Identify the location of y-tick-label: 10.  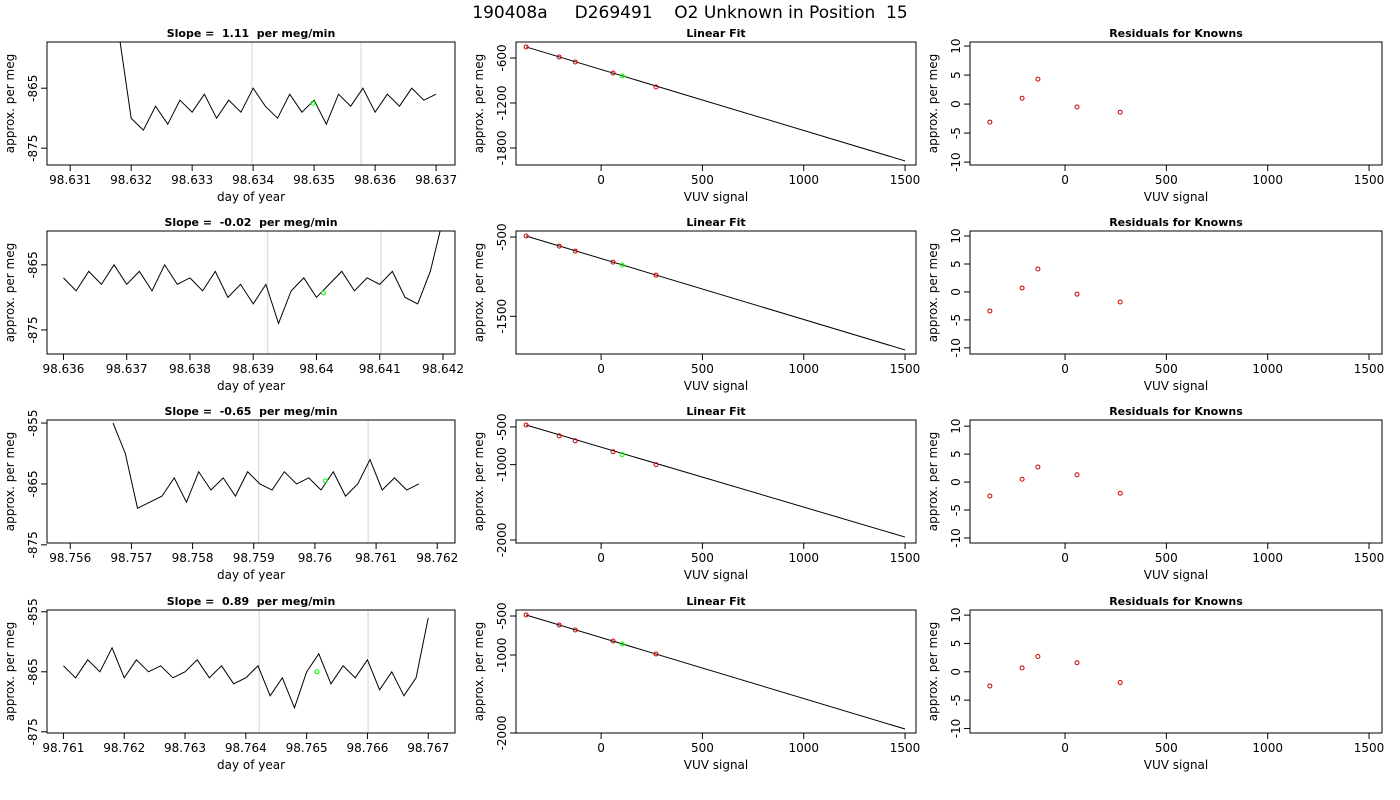
(956, 426).